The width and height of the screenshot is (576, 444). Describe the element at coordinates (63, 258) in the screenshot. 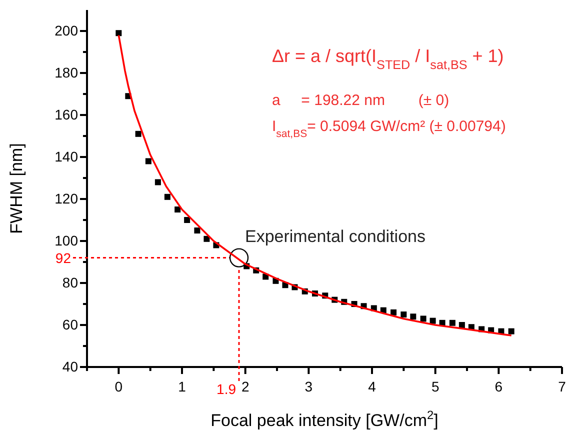

I see `ref-line-label: 92` at that location.